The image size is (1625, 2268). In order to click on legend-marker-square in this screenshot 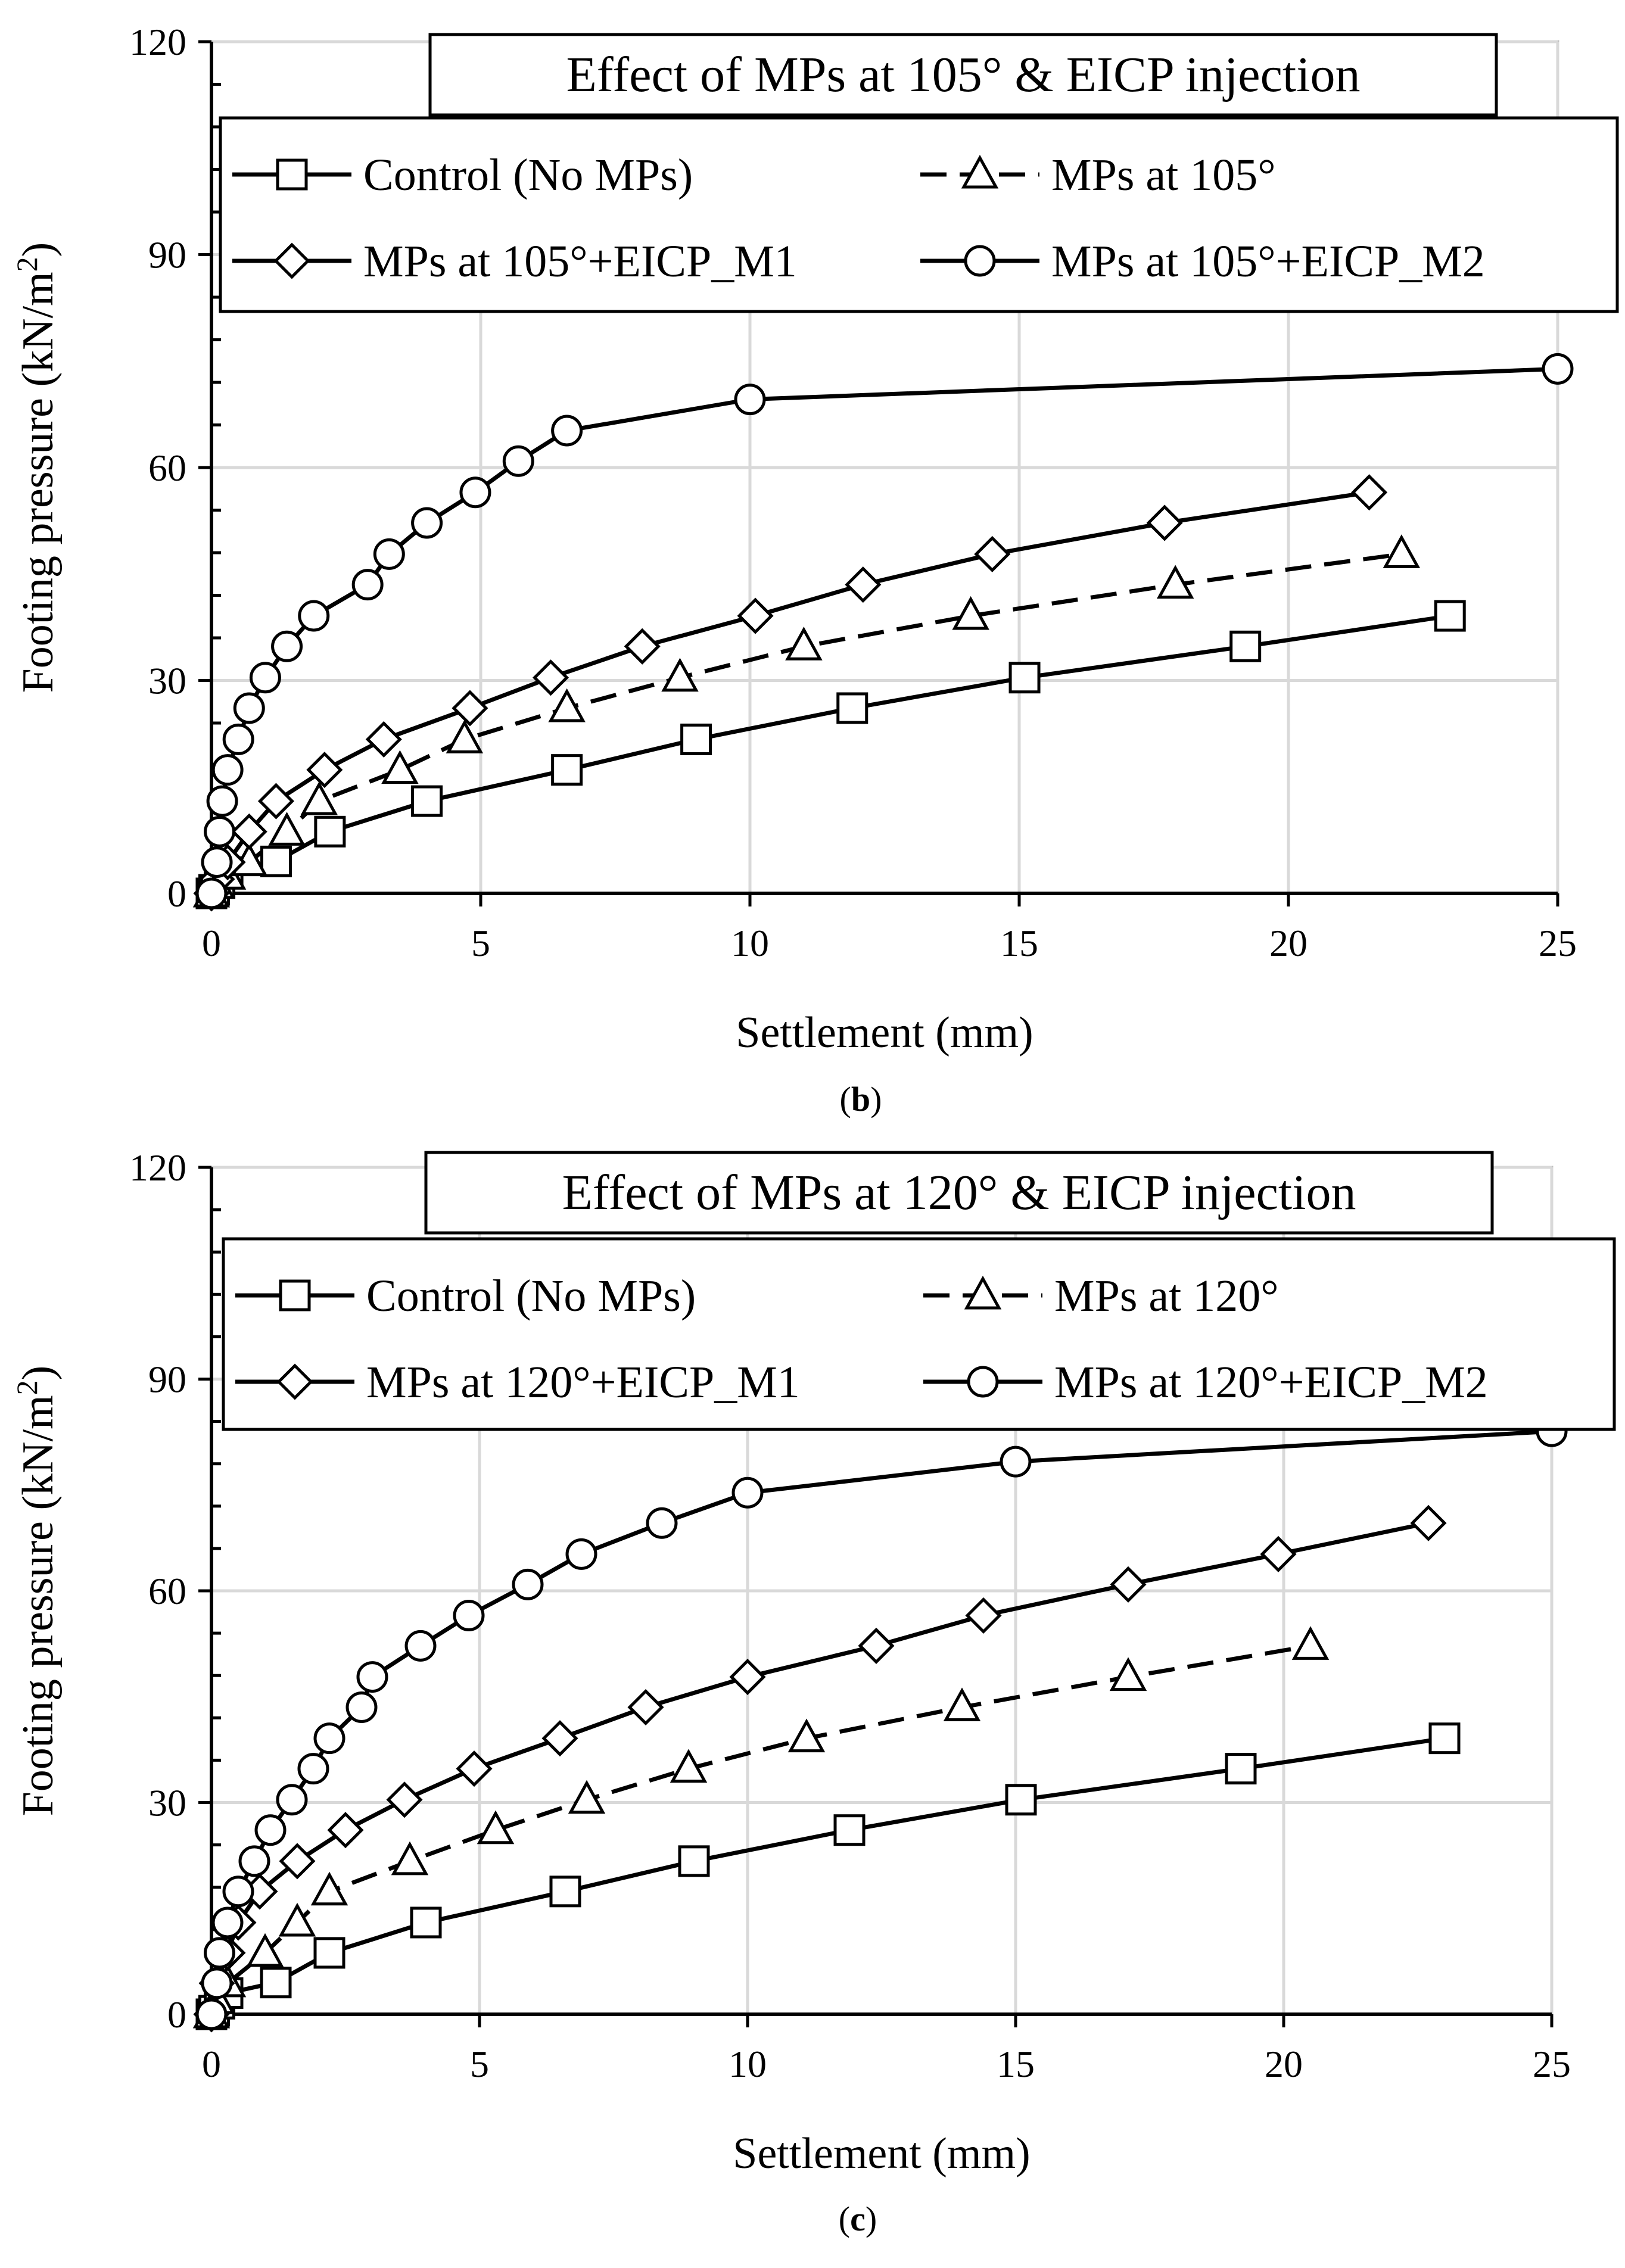, I will do `click(292, 174)`.